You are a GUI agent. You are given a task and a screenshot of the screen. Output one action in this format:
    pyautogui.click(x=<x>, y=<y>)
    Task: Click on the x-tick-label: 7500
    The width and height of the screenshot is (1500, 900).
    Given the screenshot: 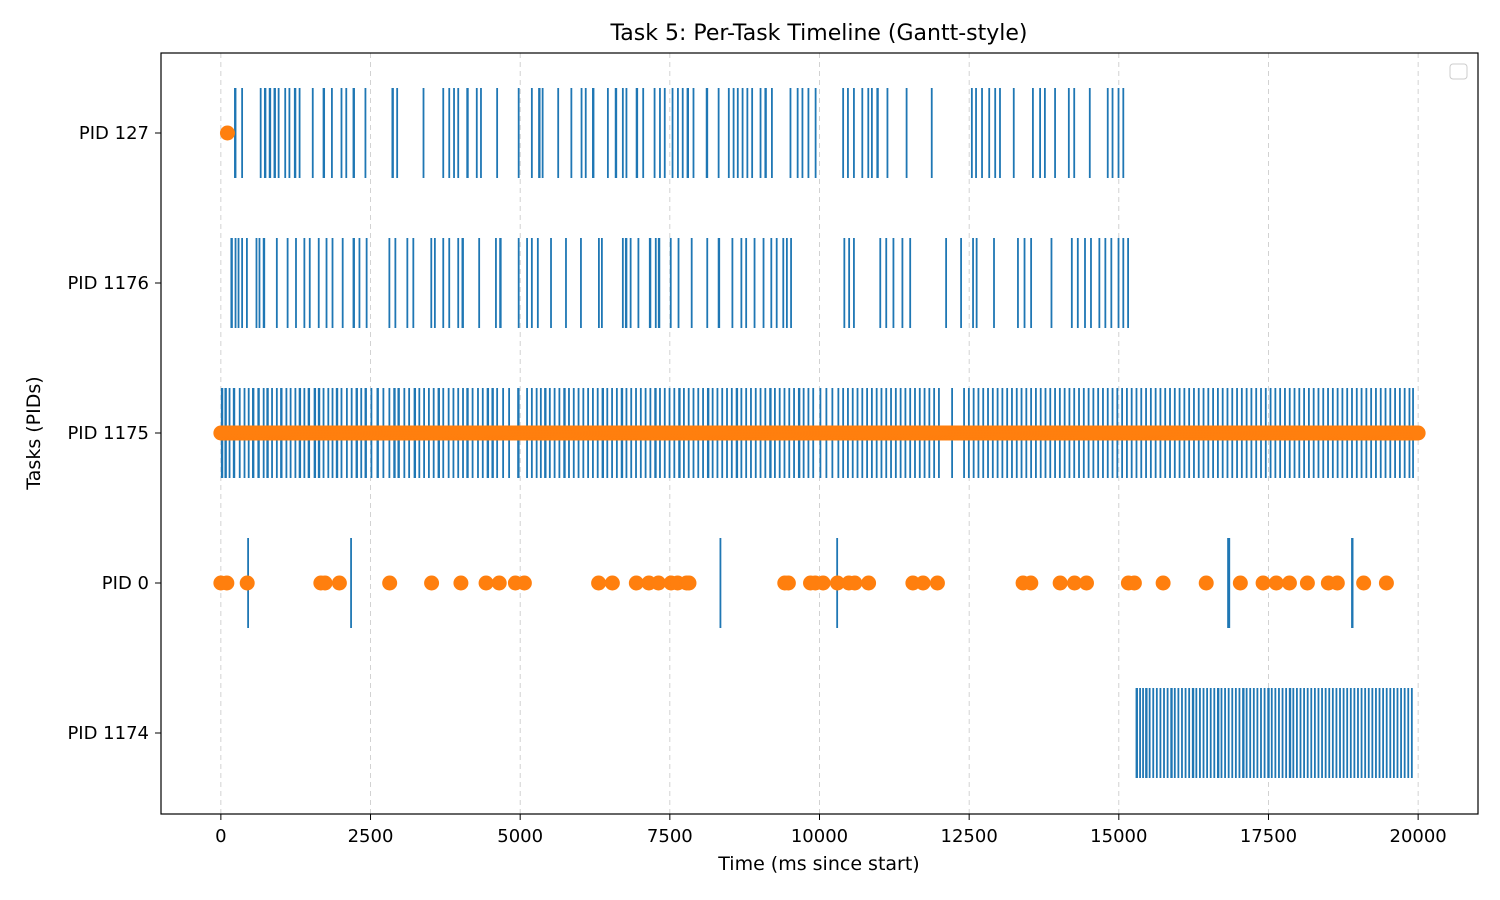 What is the action you would take?
    pyautogui.click(x=670, y=836)
    